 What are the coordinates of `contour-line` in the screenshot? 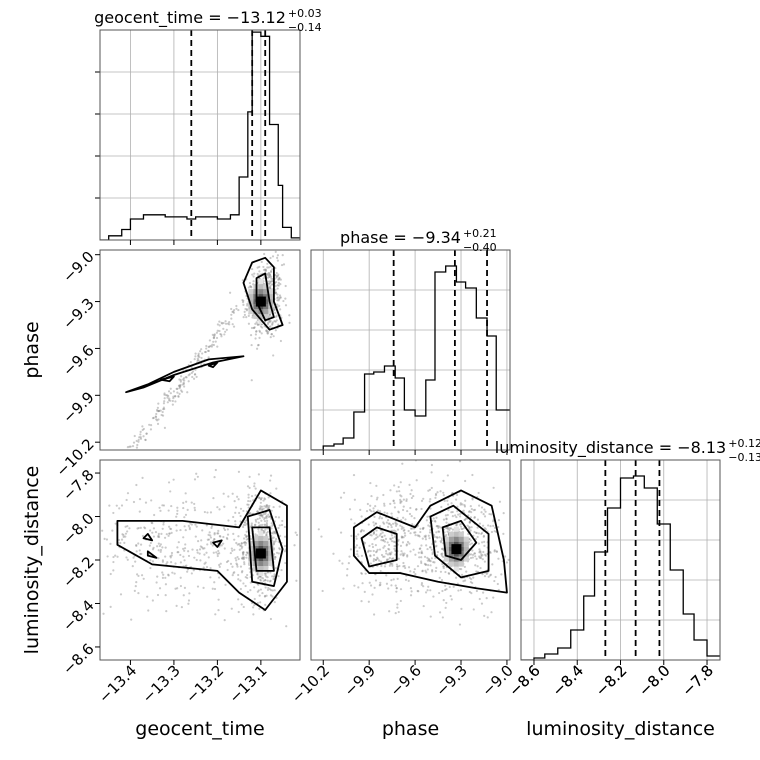 It's located at (459, 541).